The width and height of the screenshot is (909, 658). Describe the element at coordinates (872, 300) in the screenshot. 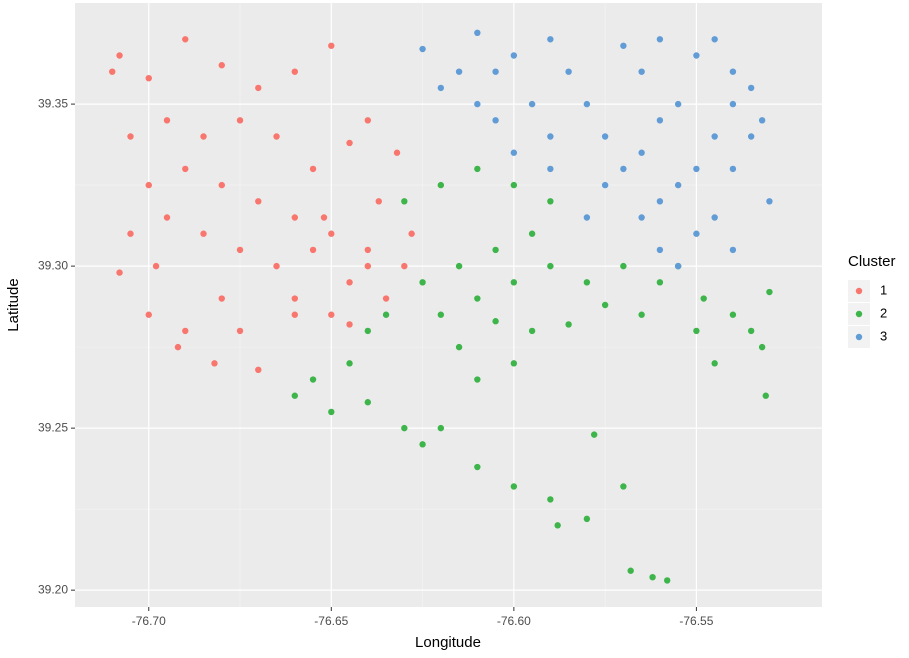

I see `legend: Cluster 1 2 3` at that location.